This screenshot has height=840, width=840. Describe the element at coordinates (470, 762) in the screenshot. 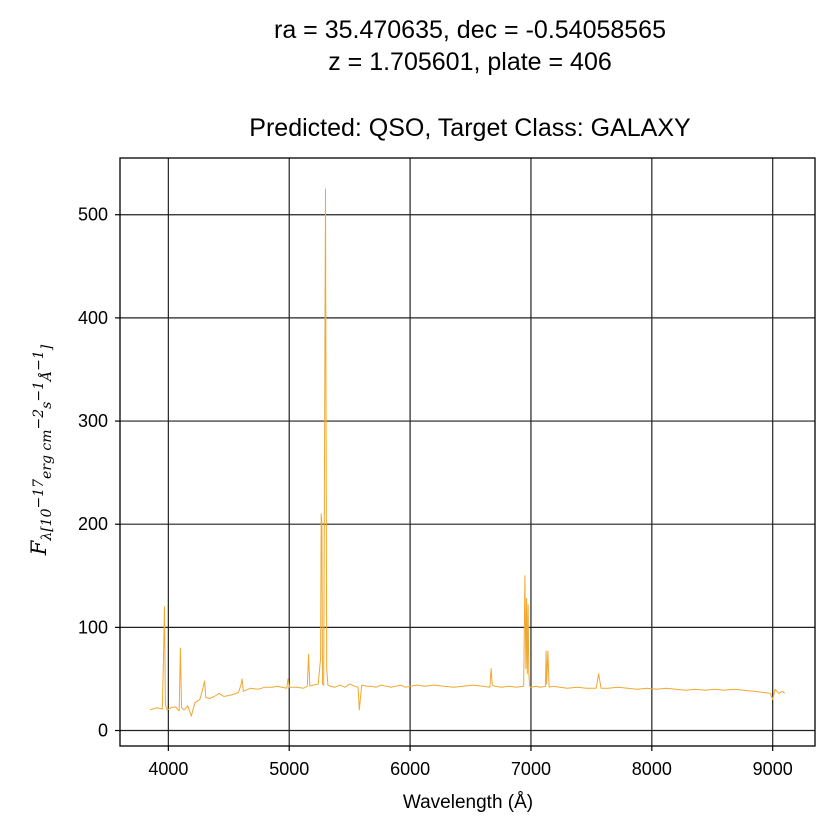

I see `x-axis-ticks: 4000 5000 6000 7000 8000 9000` at that location.